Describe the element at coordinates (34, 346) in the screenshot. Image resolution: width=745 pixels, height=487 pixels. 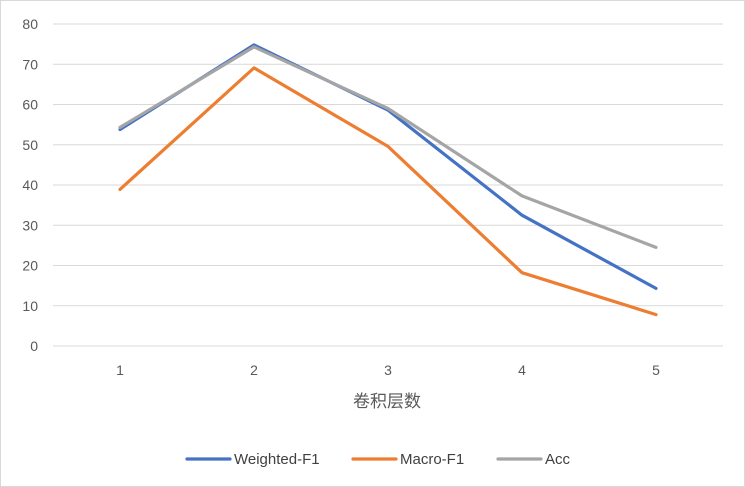
I see `y-tick-label: 0` at that location.